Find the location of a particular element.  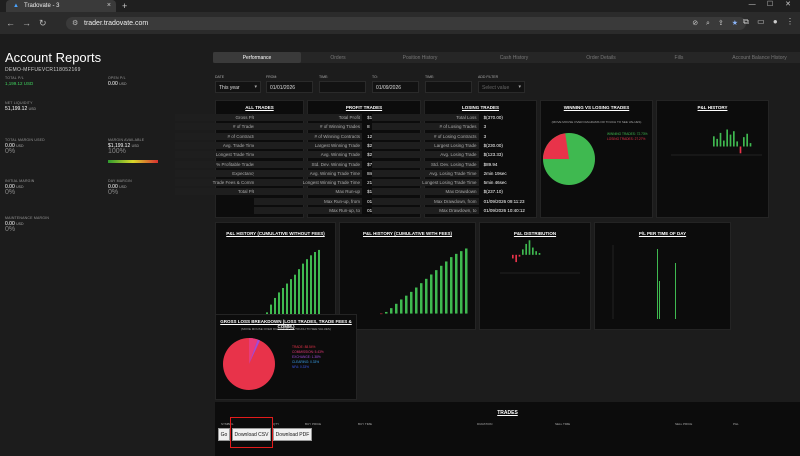

window-controls: — ☐ ✕ is located at coordinates (770, 4).